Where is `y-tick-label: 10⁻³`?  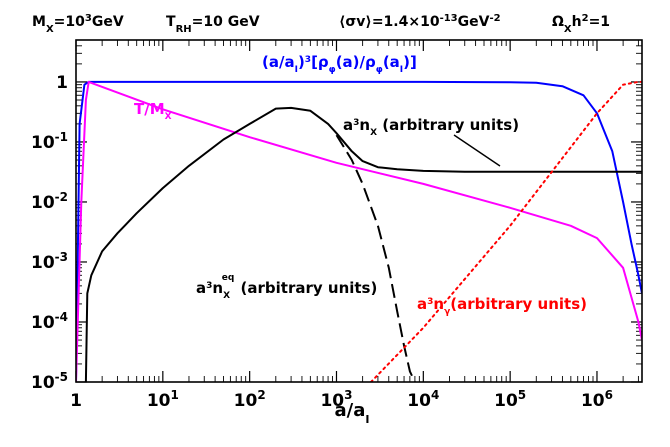
y-tick-label: 10⁻³ is located at coordinates (49, 261).